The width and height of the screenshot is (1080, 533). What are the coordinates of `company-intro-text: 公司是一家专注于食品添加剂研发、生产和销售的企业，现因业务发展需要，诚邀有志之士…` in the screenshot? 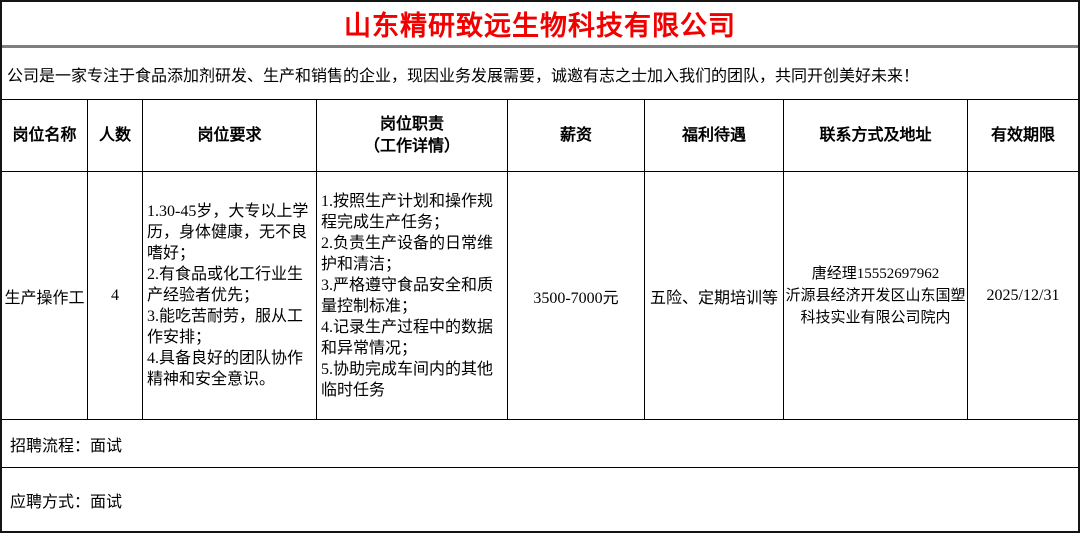 It's located at (463, 76).